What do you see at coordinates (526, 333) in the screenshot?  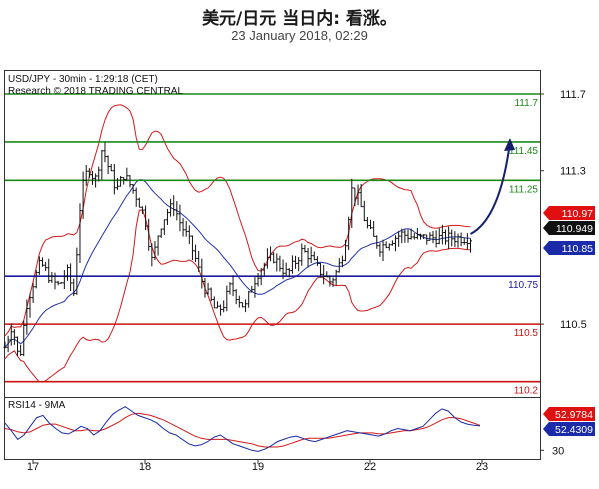 I see `level-label: 110.5` at bounding box center [526, 333].